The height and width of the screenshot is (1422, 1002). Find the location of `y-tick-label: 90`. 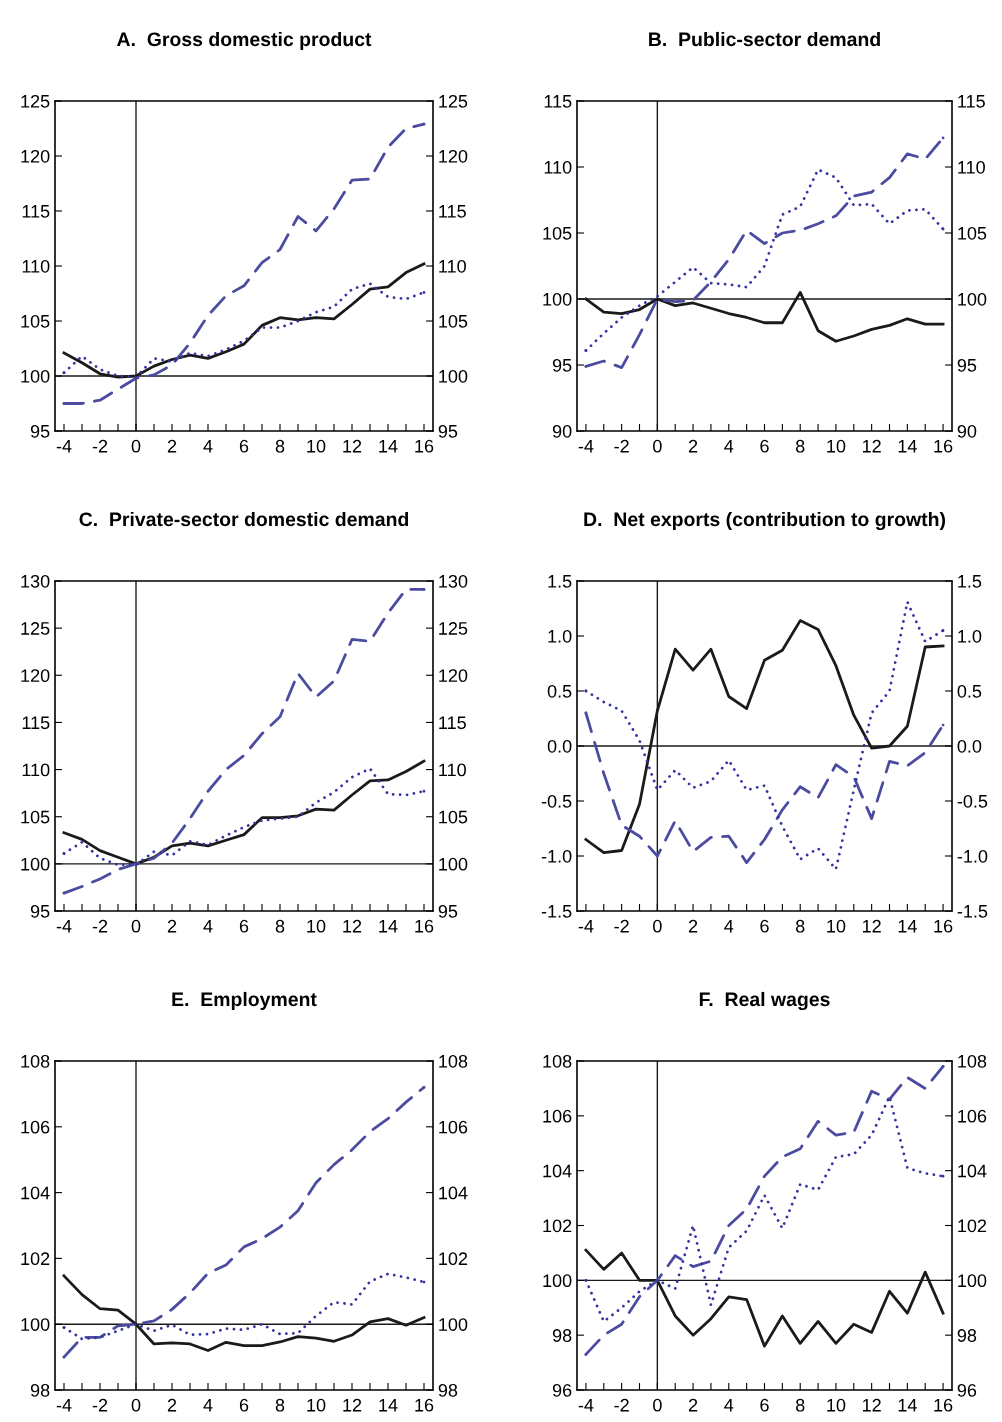

y-tick-label: 90 is located at coordinates (562, 431).